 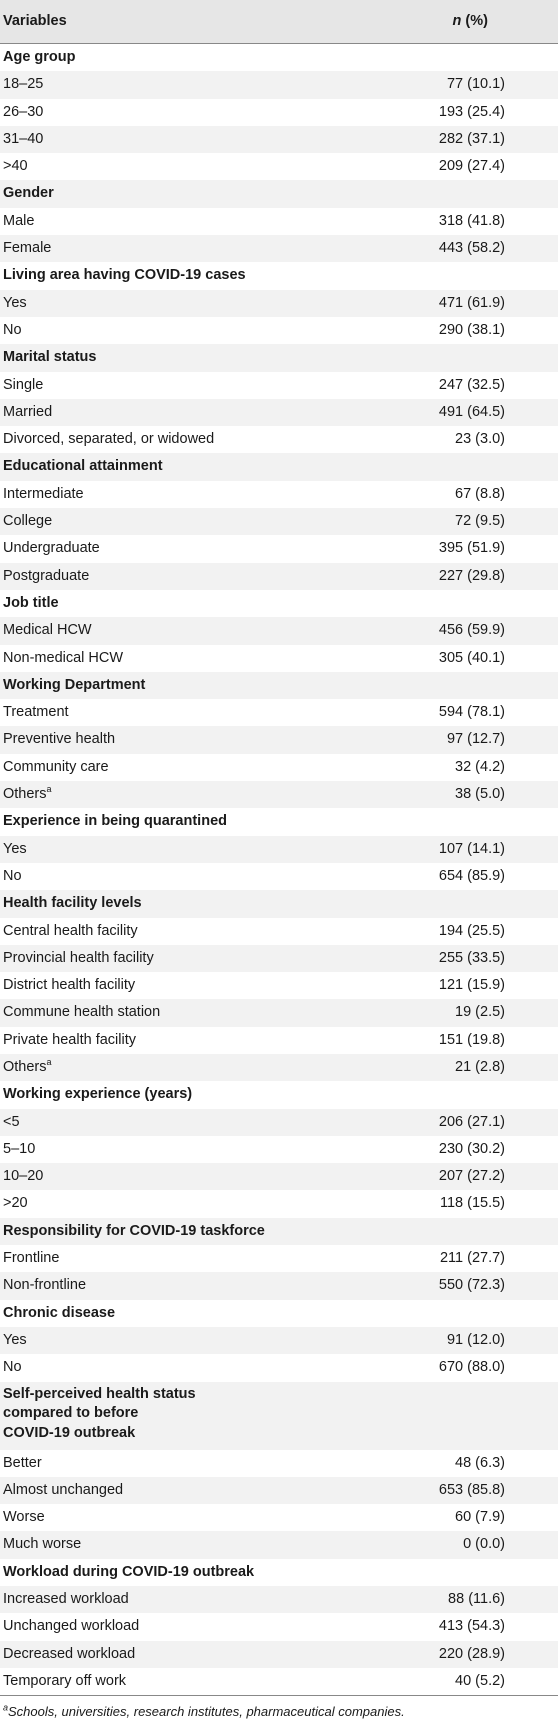 What do you see at coordinates (472, 1258) in the screenshot?
I see `row-value: 211 (27.7)` at bounding box center [472, 1258].